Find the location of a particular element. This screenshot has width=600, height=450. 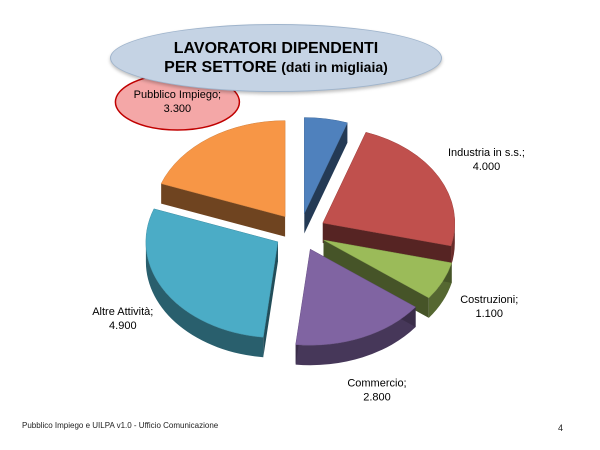

pie-slice-pubblico-impiego is located at coordinates (223, 178).